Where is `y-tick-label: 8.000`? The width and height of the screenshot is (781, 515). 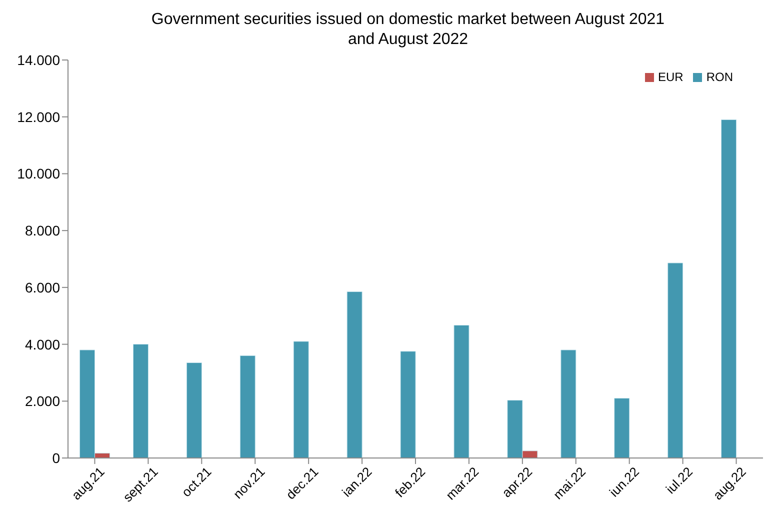
y-tick-label: 8.000 is located at coordinates (42, 230).